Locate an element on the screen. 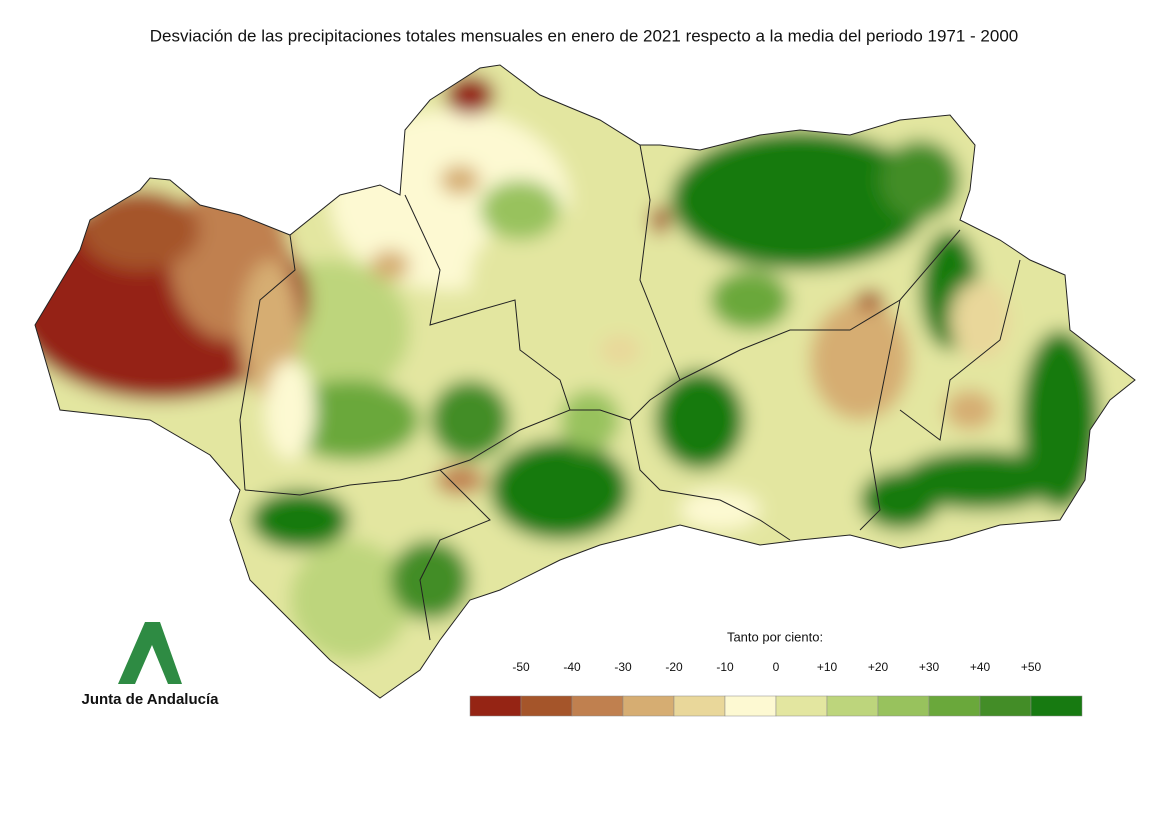  legend-label: -40 is located at coordinates (572, 667).